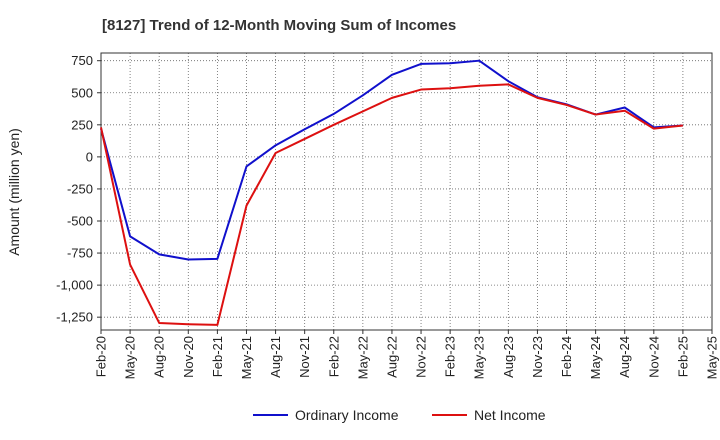  I want to click on x-tick-label: Nov-20, so click(188, 357).